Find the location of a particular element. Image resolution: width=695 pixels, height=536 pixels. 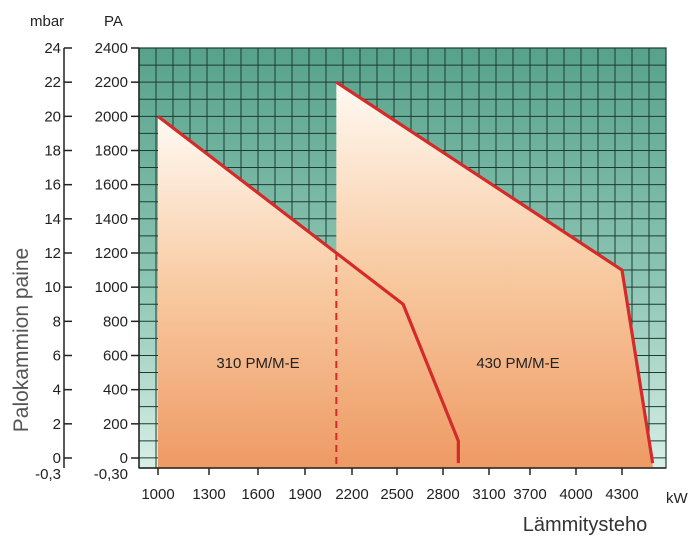

y-tick-label-pa: 1400 is located at coordinates (111, 219).